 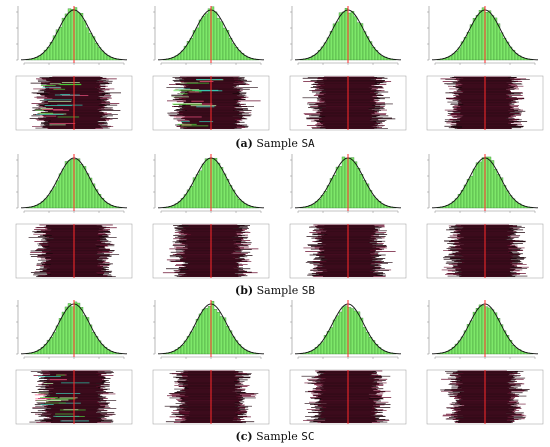 What do you see at coordinates (244, 436) in the screenshot?
I see `caption-letter: (c)` at bounding box center [244, 436].